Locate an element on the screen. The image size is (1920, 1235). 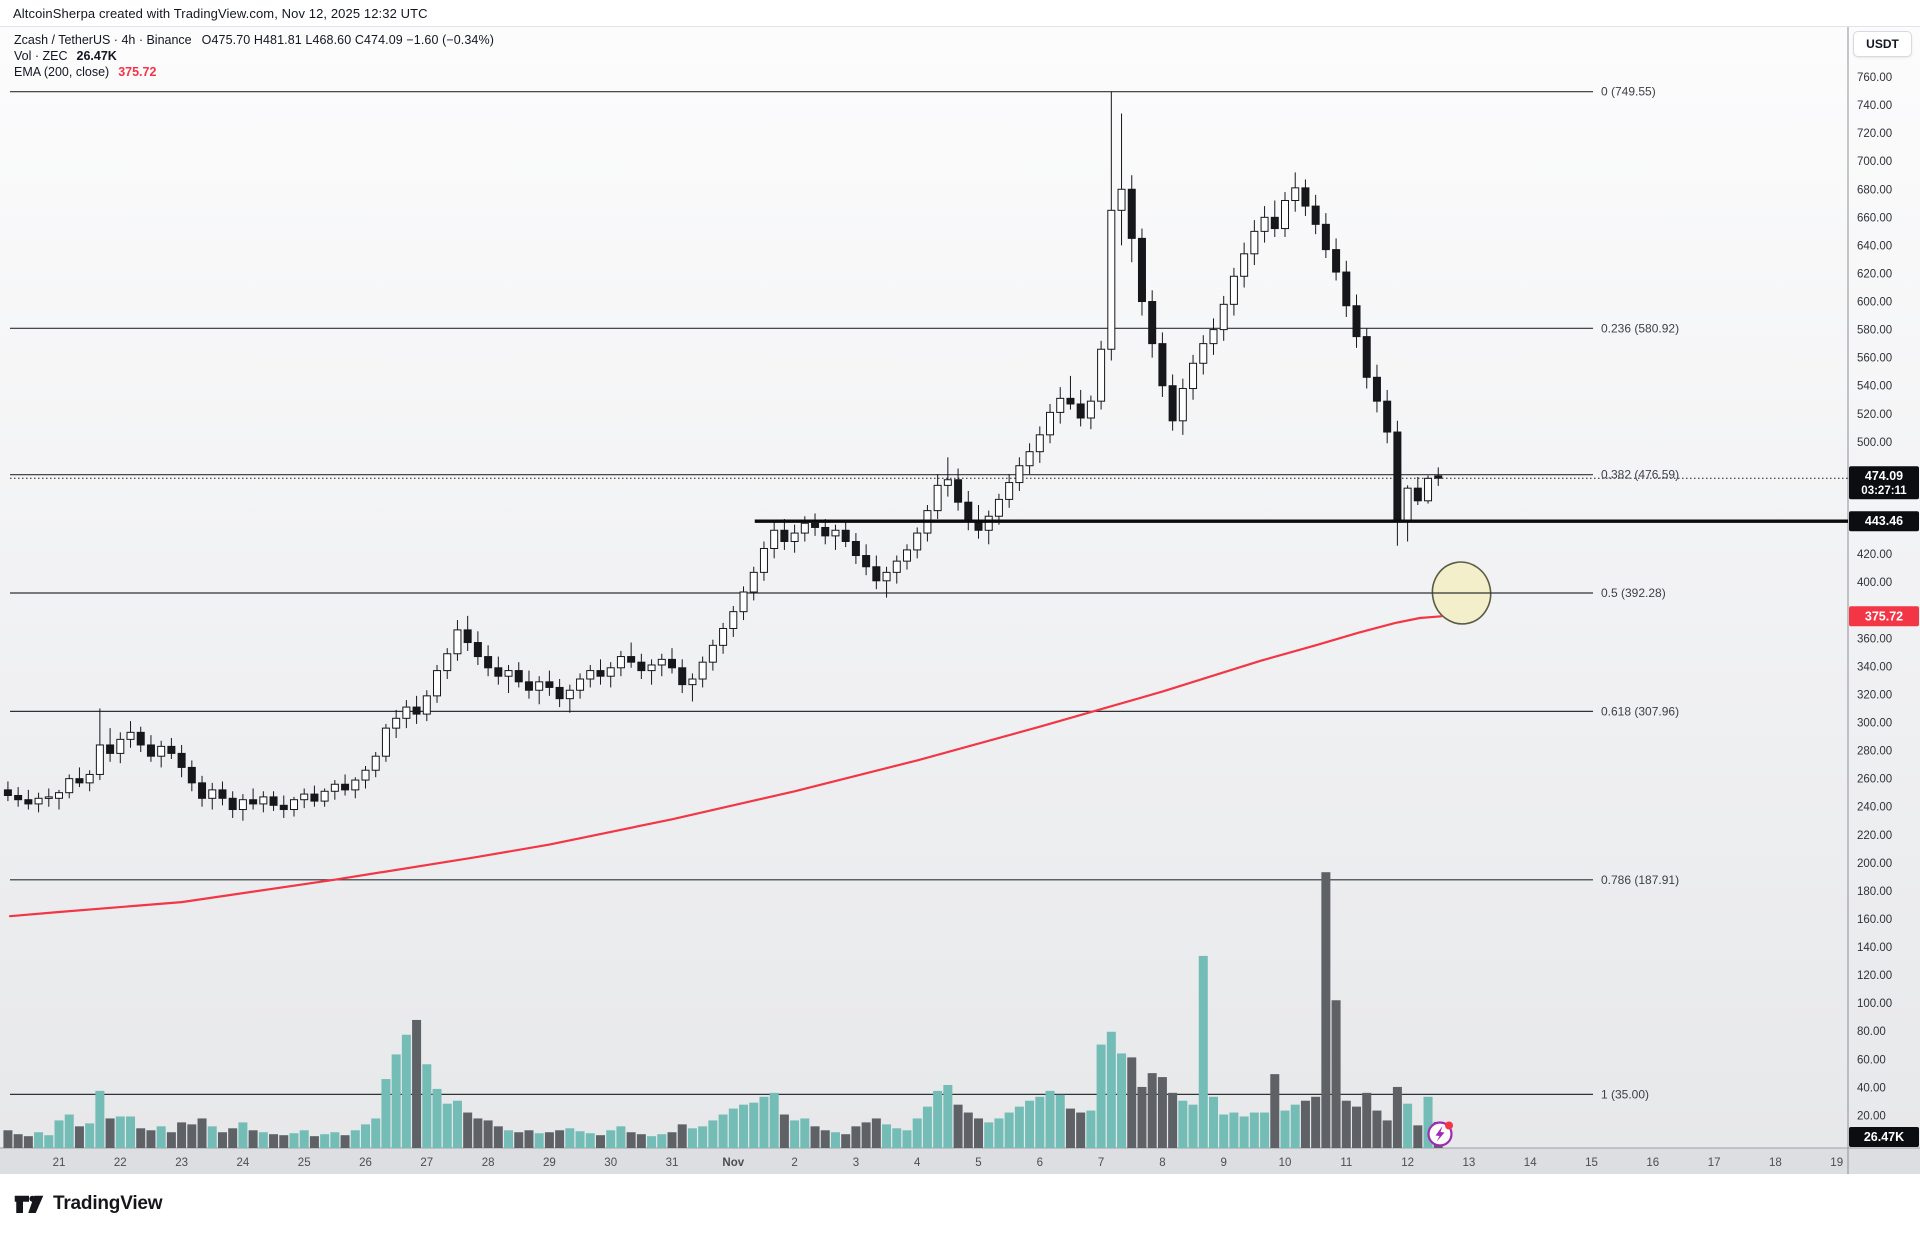
time-tick-label: 30 is located at coordinates (610, 1163).